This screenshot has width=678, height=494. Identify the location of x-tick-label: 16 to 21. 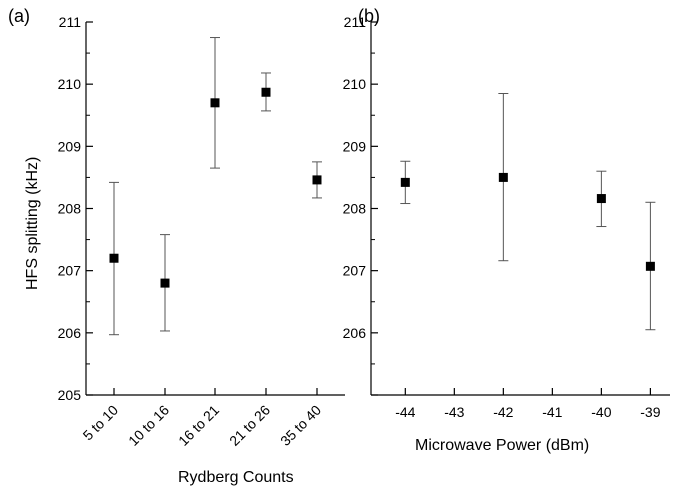
(198, 425).